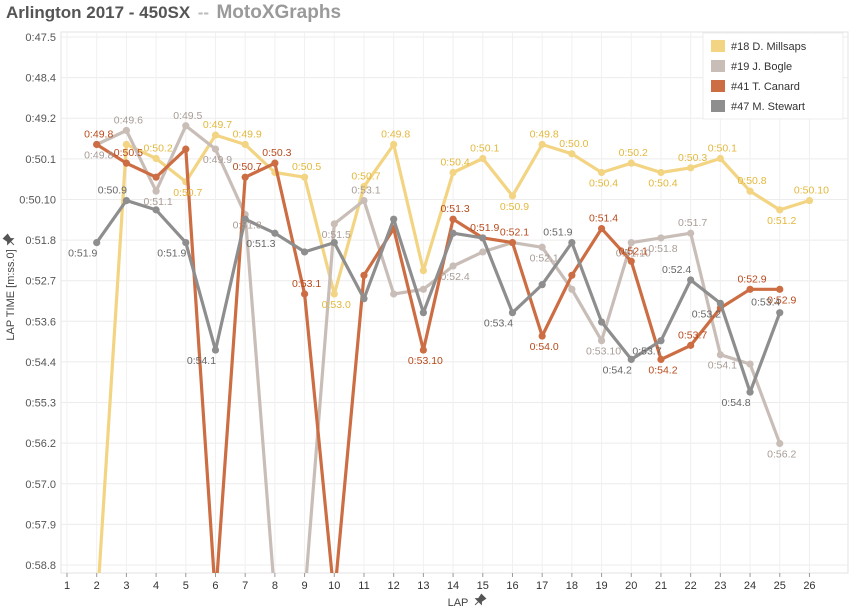 This screenshot has height=611, width=856. What do you see at coordinates (603, 219) in the screenshot?
I see `data-label: 0:51.4` at bounding box center [603, 219].